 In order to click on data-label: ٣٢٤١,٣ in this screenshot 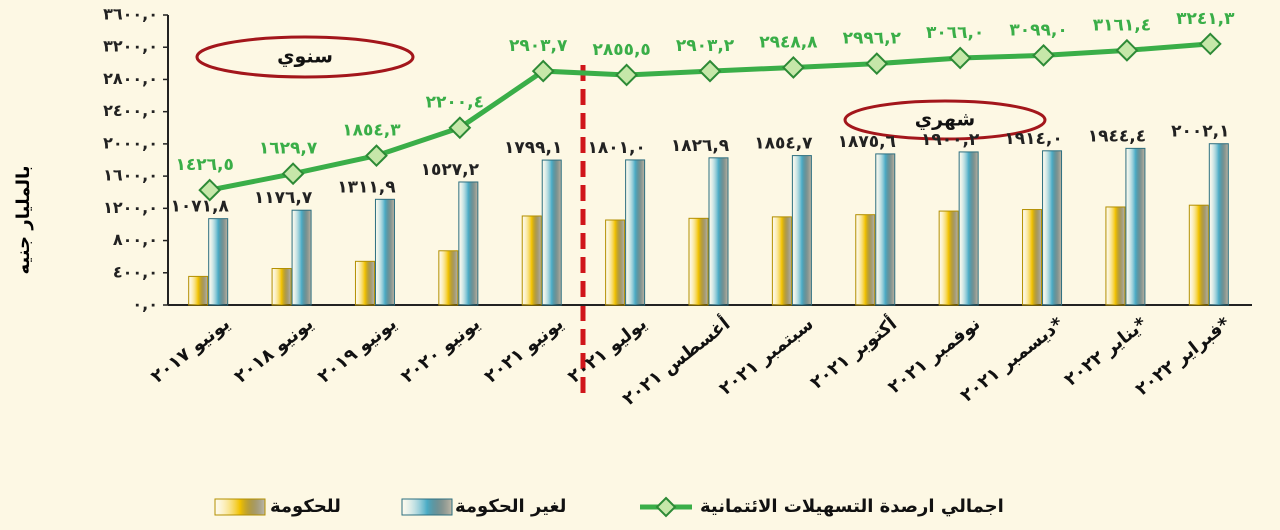, I will do `click(1205, 19)`.